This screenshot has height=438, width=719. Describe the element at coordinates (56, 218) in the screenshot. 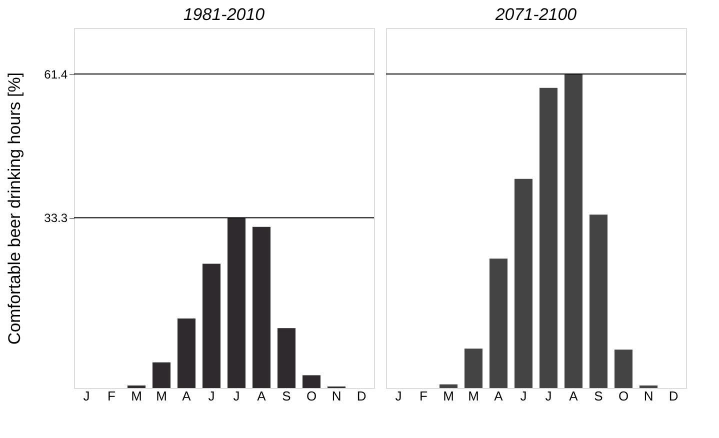

I see `y-tick-label: 33.3` at that location.